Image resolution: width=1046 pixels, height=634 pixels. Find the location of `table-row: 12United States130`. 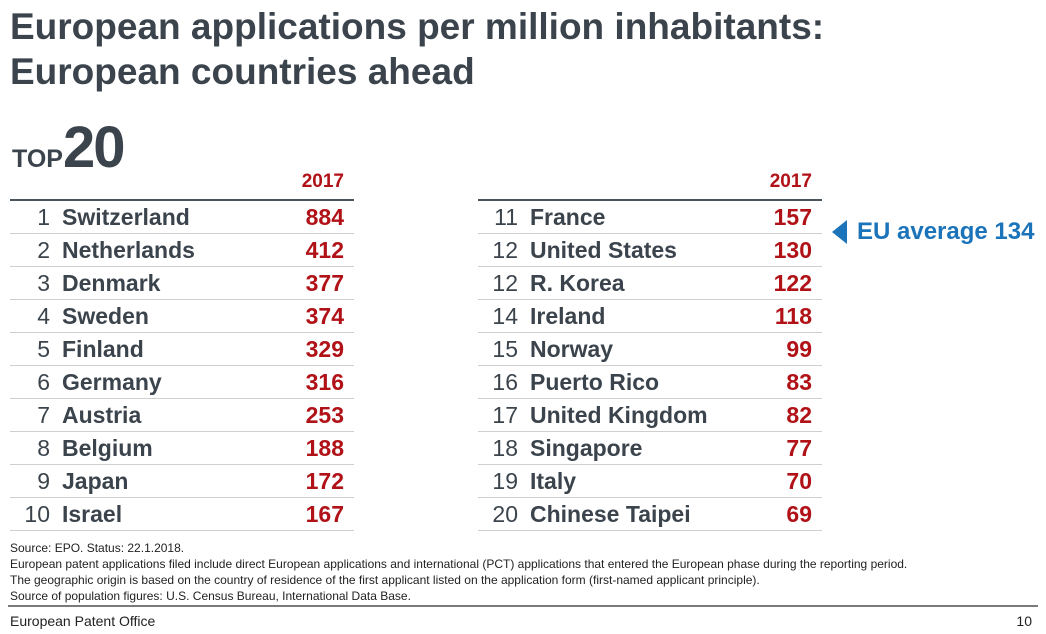

table-row: 12United States130 is located at coordinates (650, 250).